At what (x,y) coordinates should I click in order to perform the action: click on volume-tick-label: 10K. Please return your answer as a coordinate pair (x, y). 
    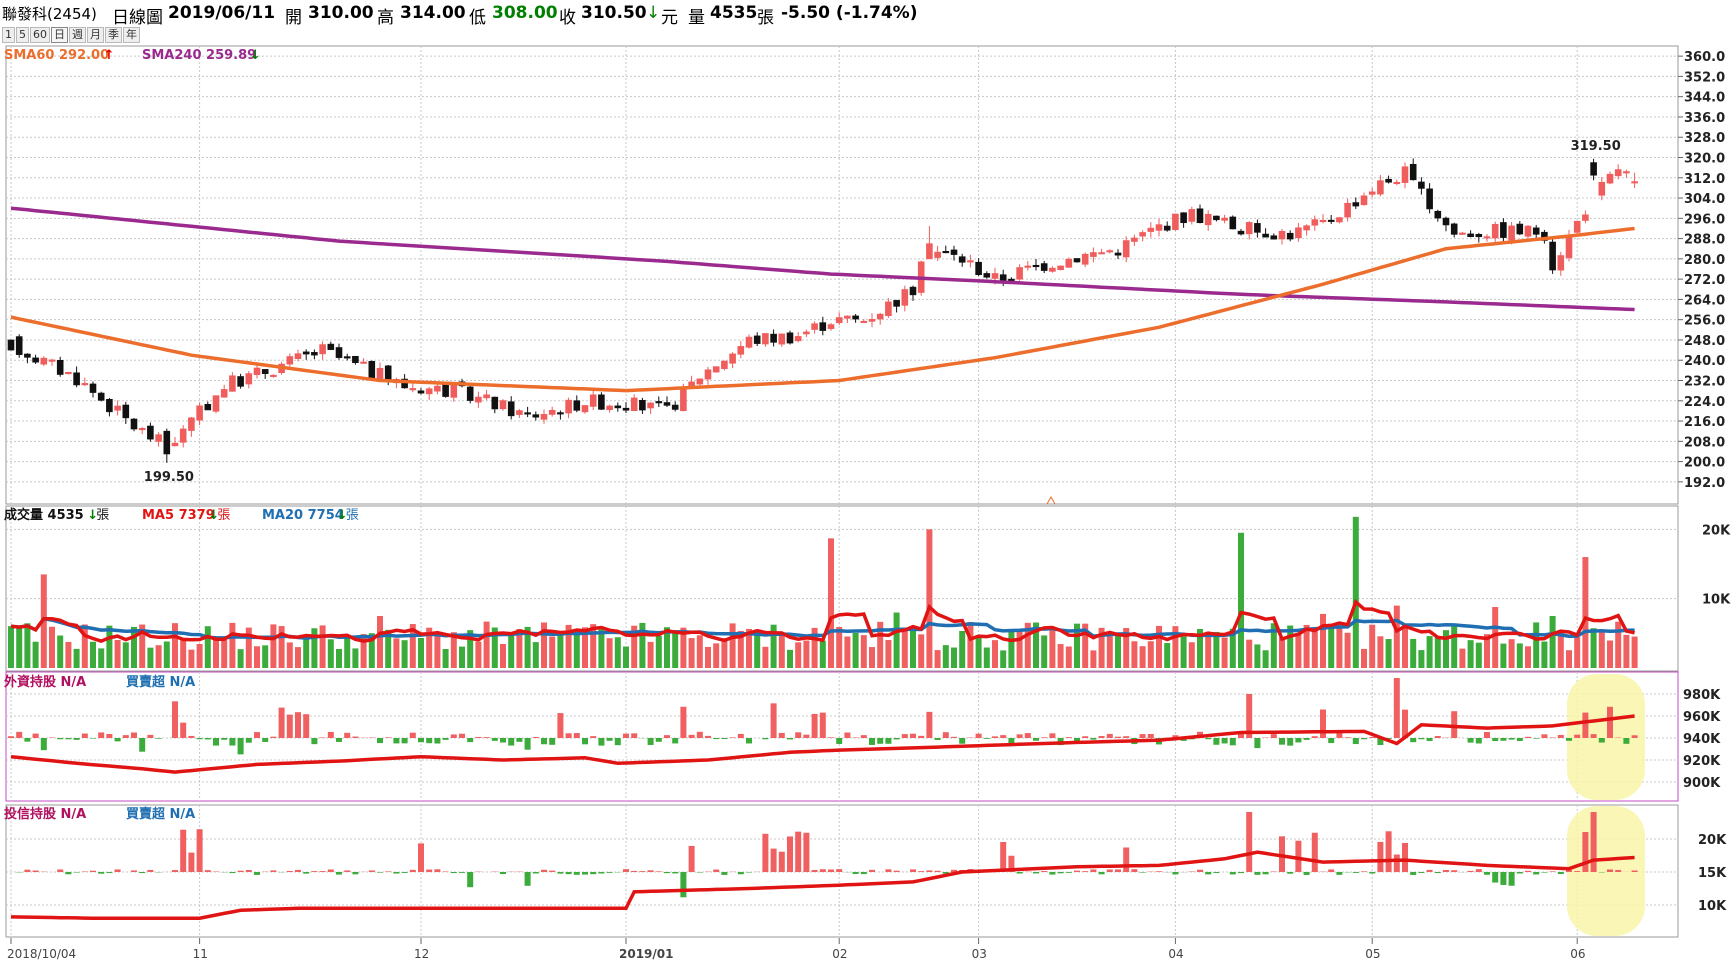
    Looking at the image, I should click on (1716, 600).